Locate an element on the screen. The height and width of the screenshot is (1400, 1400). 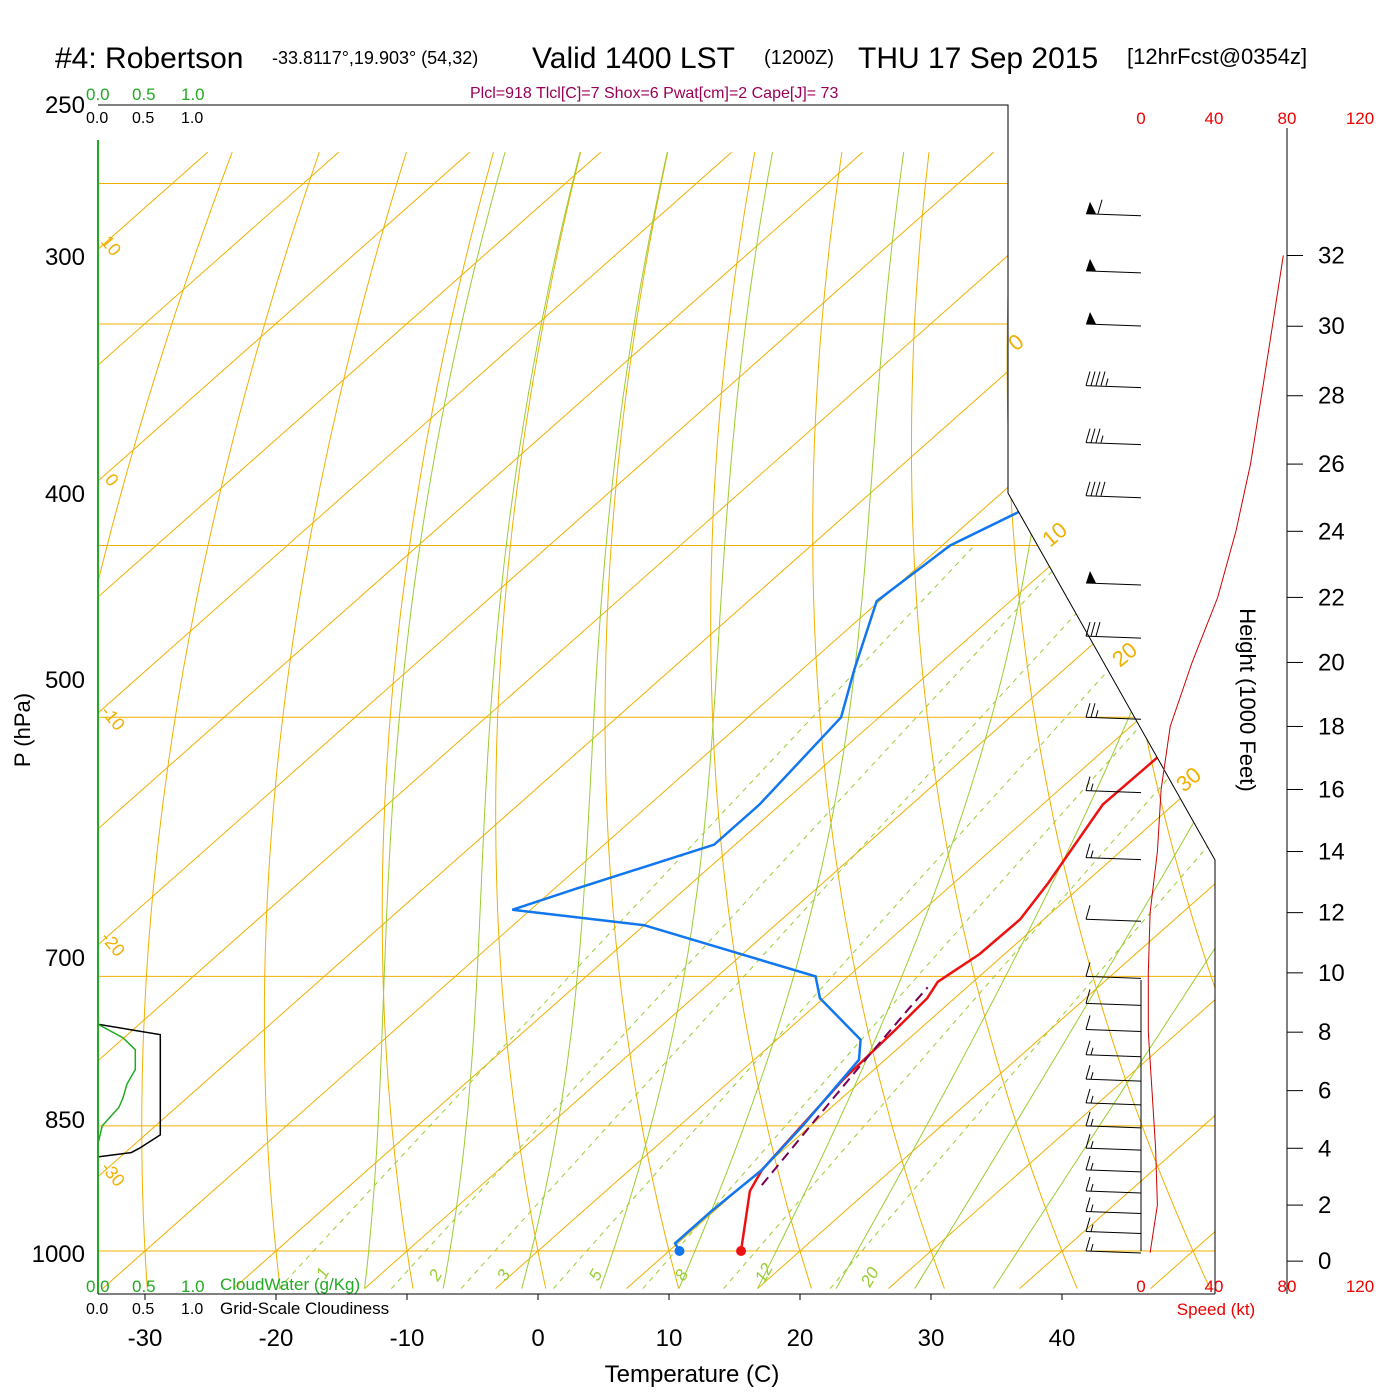
cloud-scale-bottom-green-1: 0.5 is located at coordinates (144, 1286).